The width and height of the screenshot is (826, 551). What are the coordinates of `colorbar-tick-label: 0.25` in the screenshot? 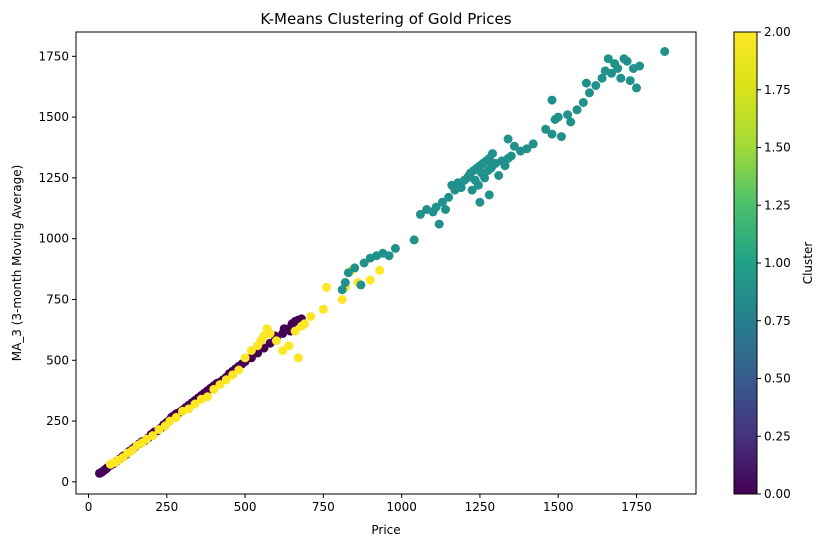 It's located at (777, 436).